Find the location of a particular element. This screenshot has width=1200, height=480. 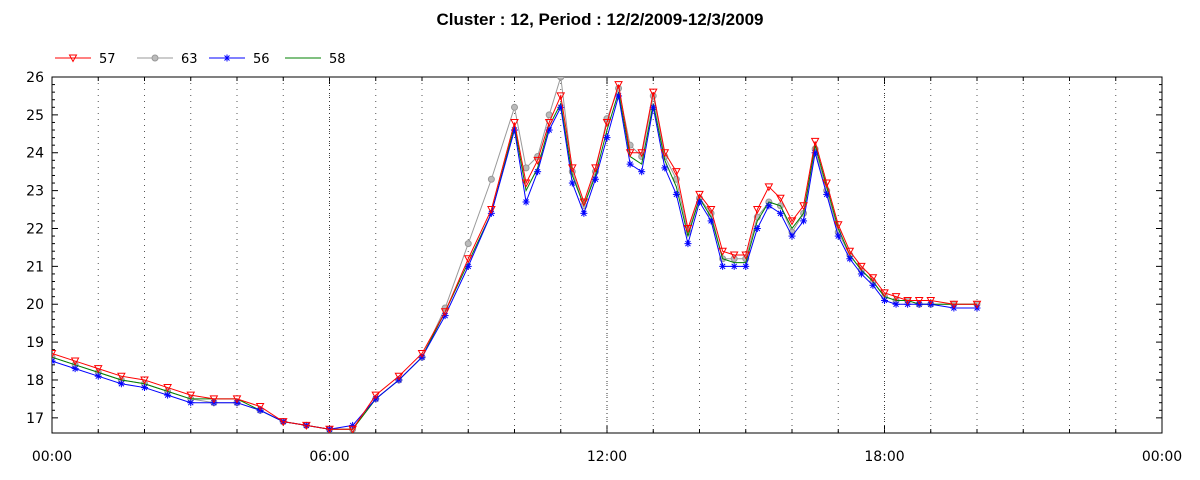

y-tick-label: 24 is located at coordinates (35, 154).